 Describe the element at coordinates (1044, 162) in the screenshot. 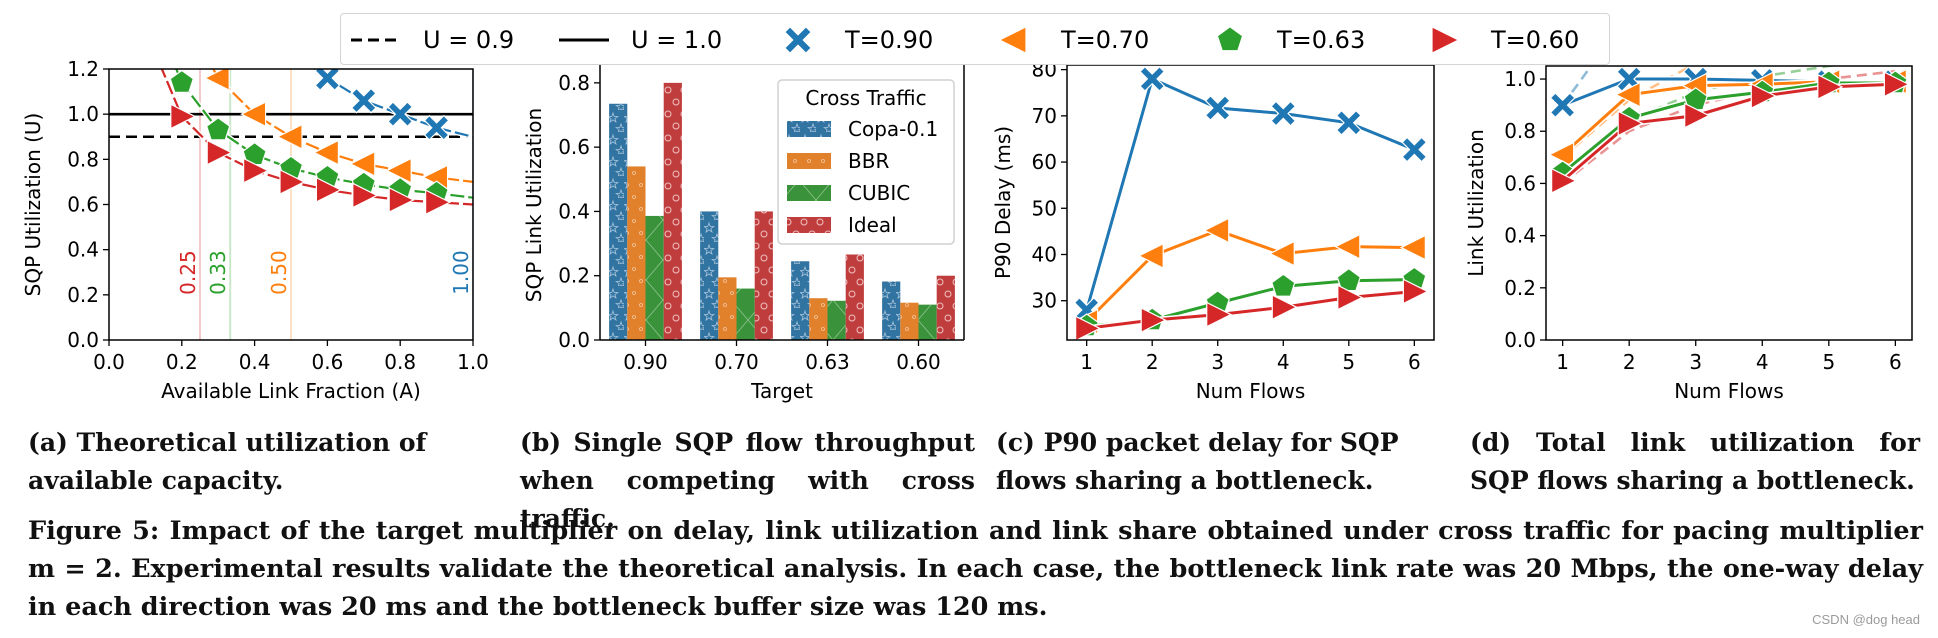

I see `y-tick-label: 60` at that location.